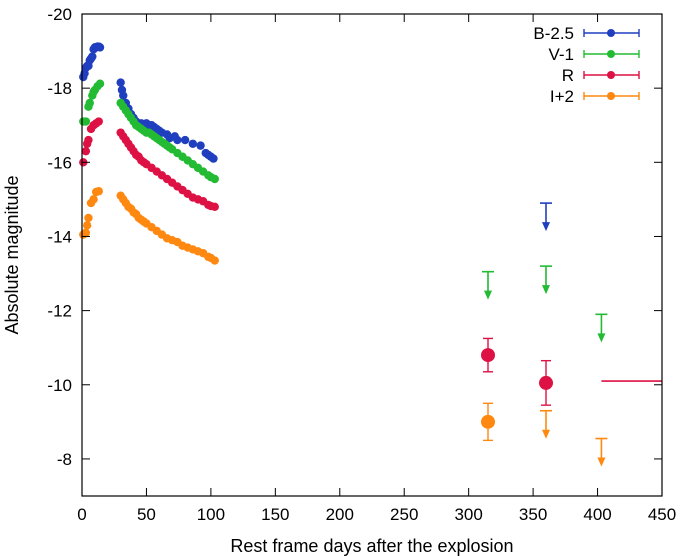 This screenshot has width=686, height=556. Describe the element at coordinates (586, 33) in the screenshot. I see `legend-item-b-2-5: B-2.5` at that location.